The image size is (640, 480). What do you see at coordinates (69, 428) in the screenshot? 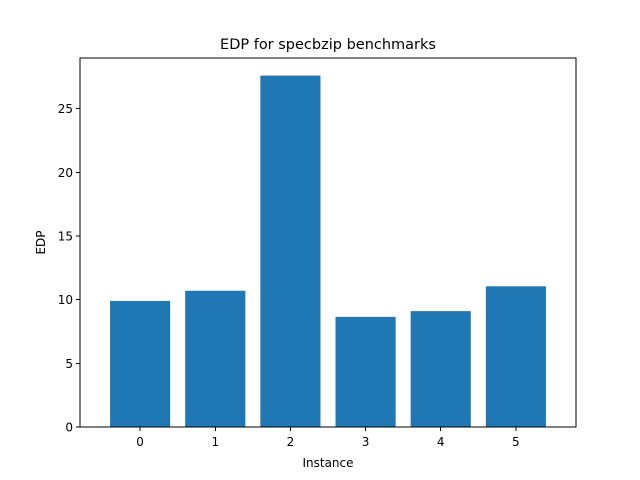
I see `y-tick-label: 0` at bounding box center [69, 428].